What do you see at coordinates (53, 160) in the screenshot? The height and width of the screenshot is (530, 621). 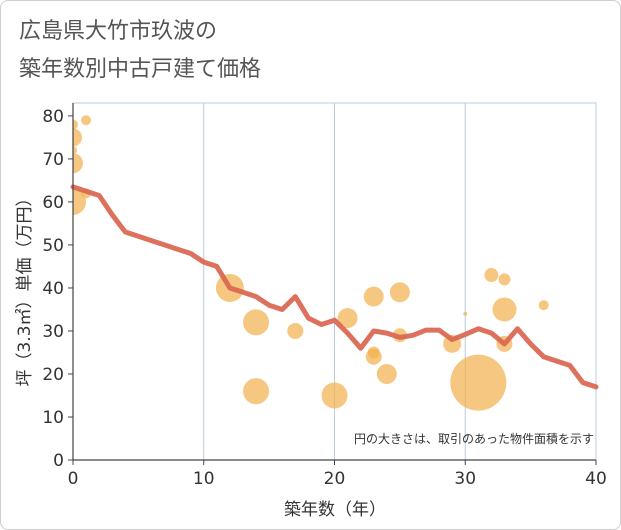 I see `y-tick-label: 70` at bounding box center [53, 160].